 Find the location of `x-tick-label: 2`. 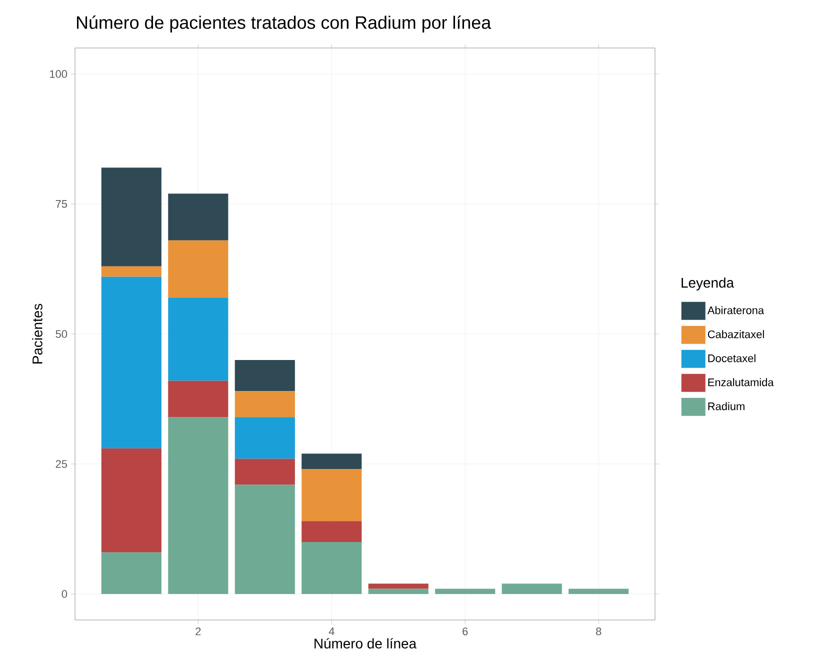

x-tick-label: 2 is located at coordinates (198, 632).